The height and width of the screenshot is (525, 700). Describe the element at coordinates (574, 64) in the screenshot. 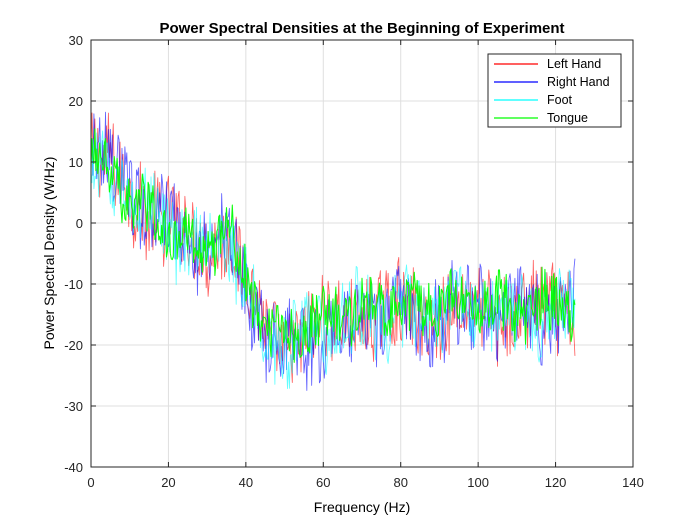

I see `legend-label-left-hand: Left Hand` at that location.